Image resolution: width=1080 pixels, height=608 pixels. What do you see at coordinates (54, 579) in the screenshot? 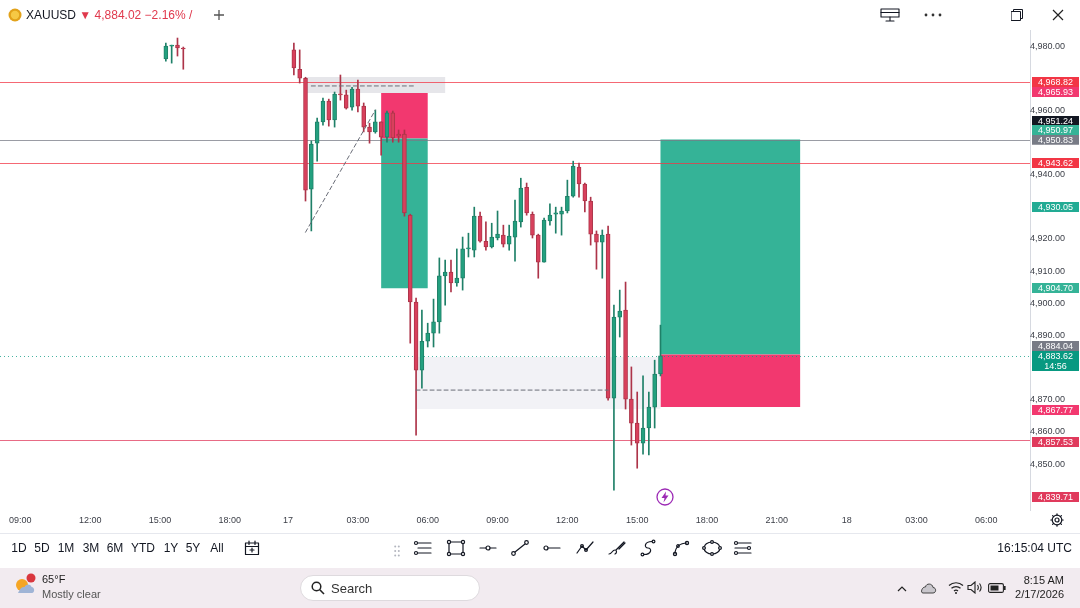
I see `text: 65°F` at bounding box center [54, 579].